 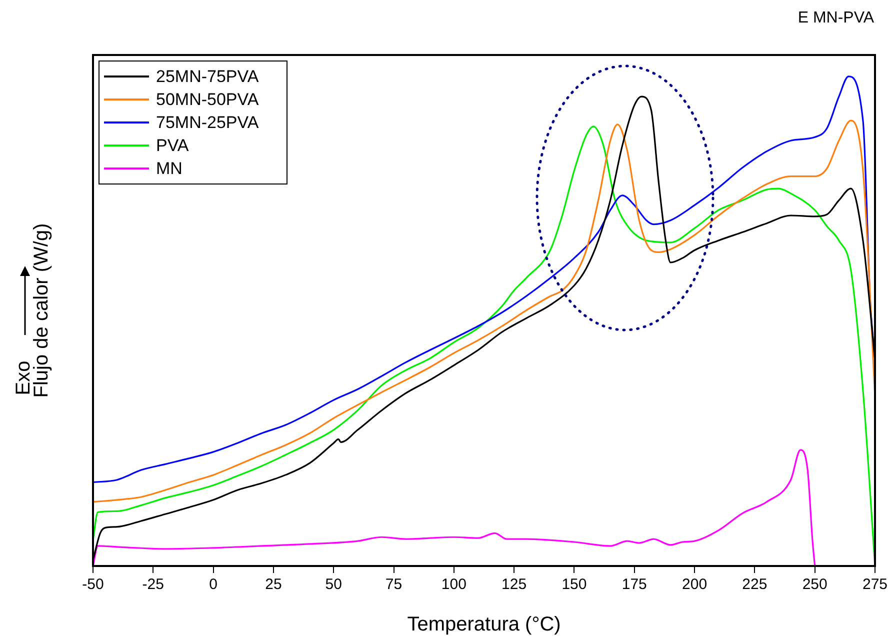 I want to click on legend-label: 75MN-25PVA, so click(x=208, y=122).